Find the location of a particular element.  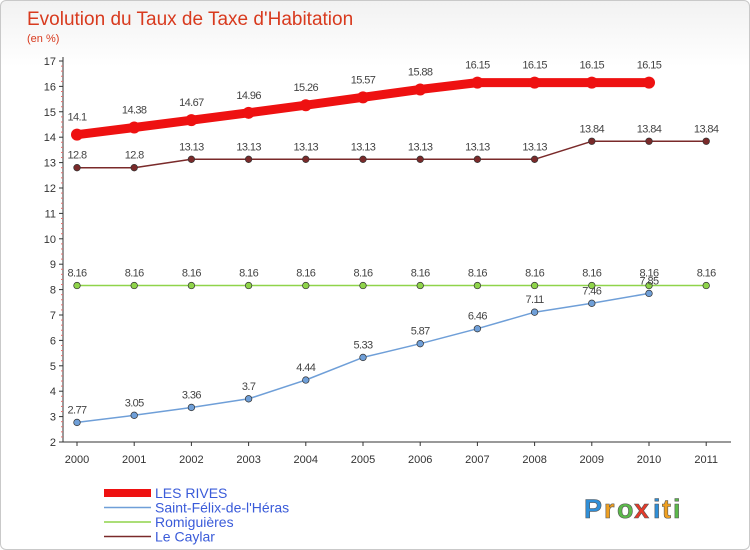

data-label: 15.26 is located at coordinates (306, 88).